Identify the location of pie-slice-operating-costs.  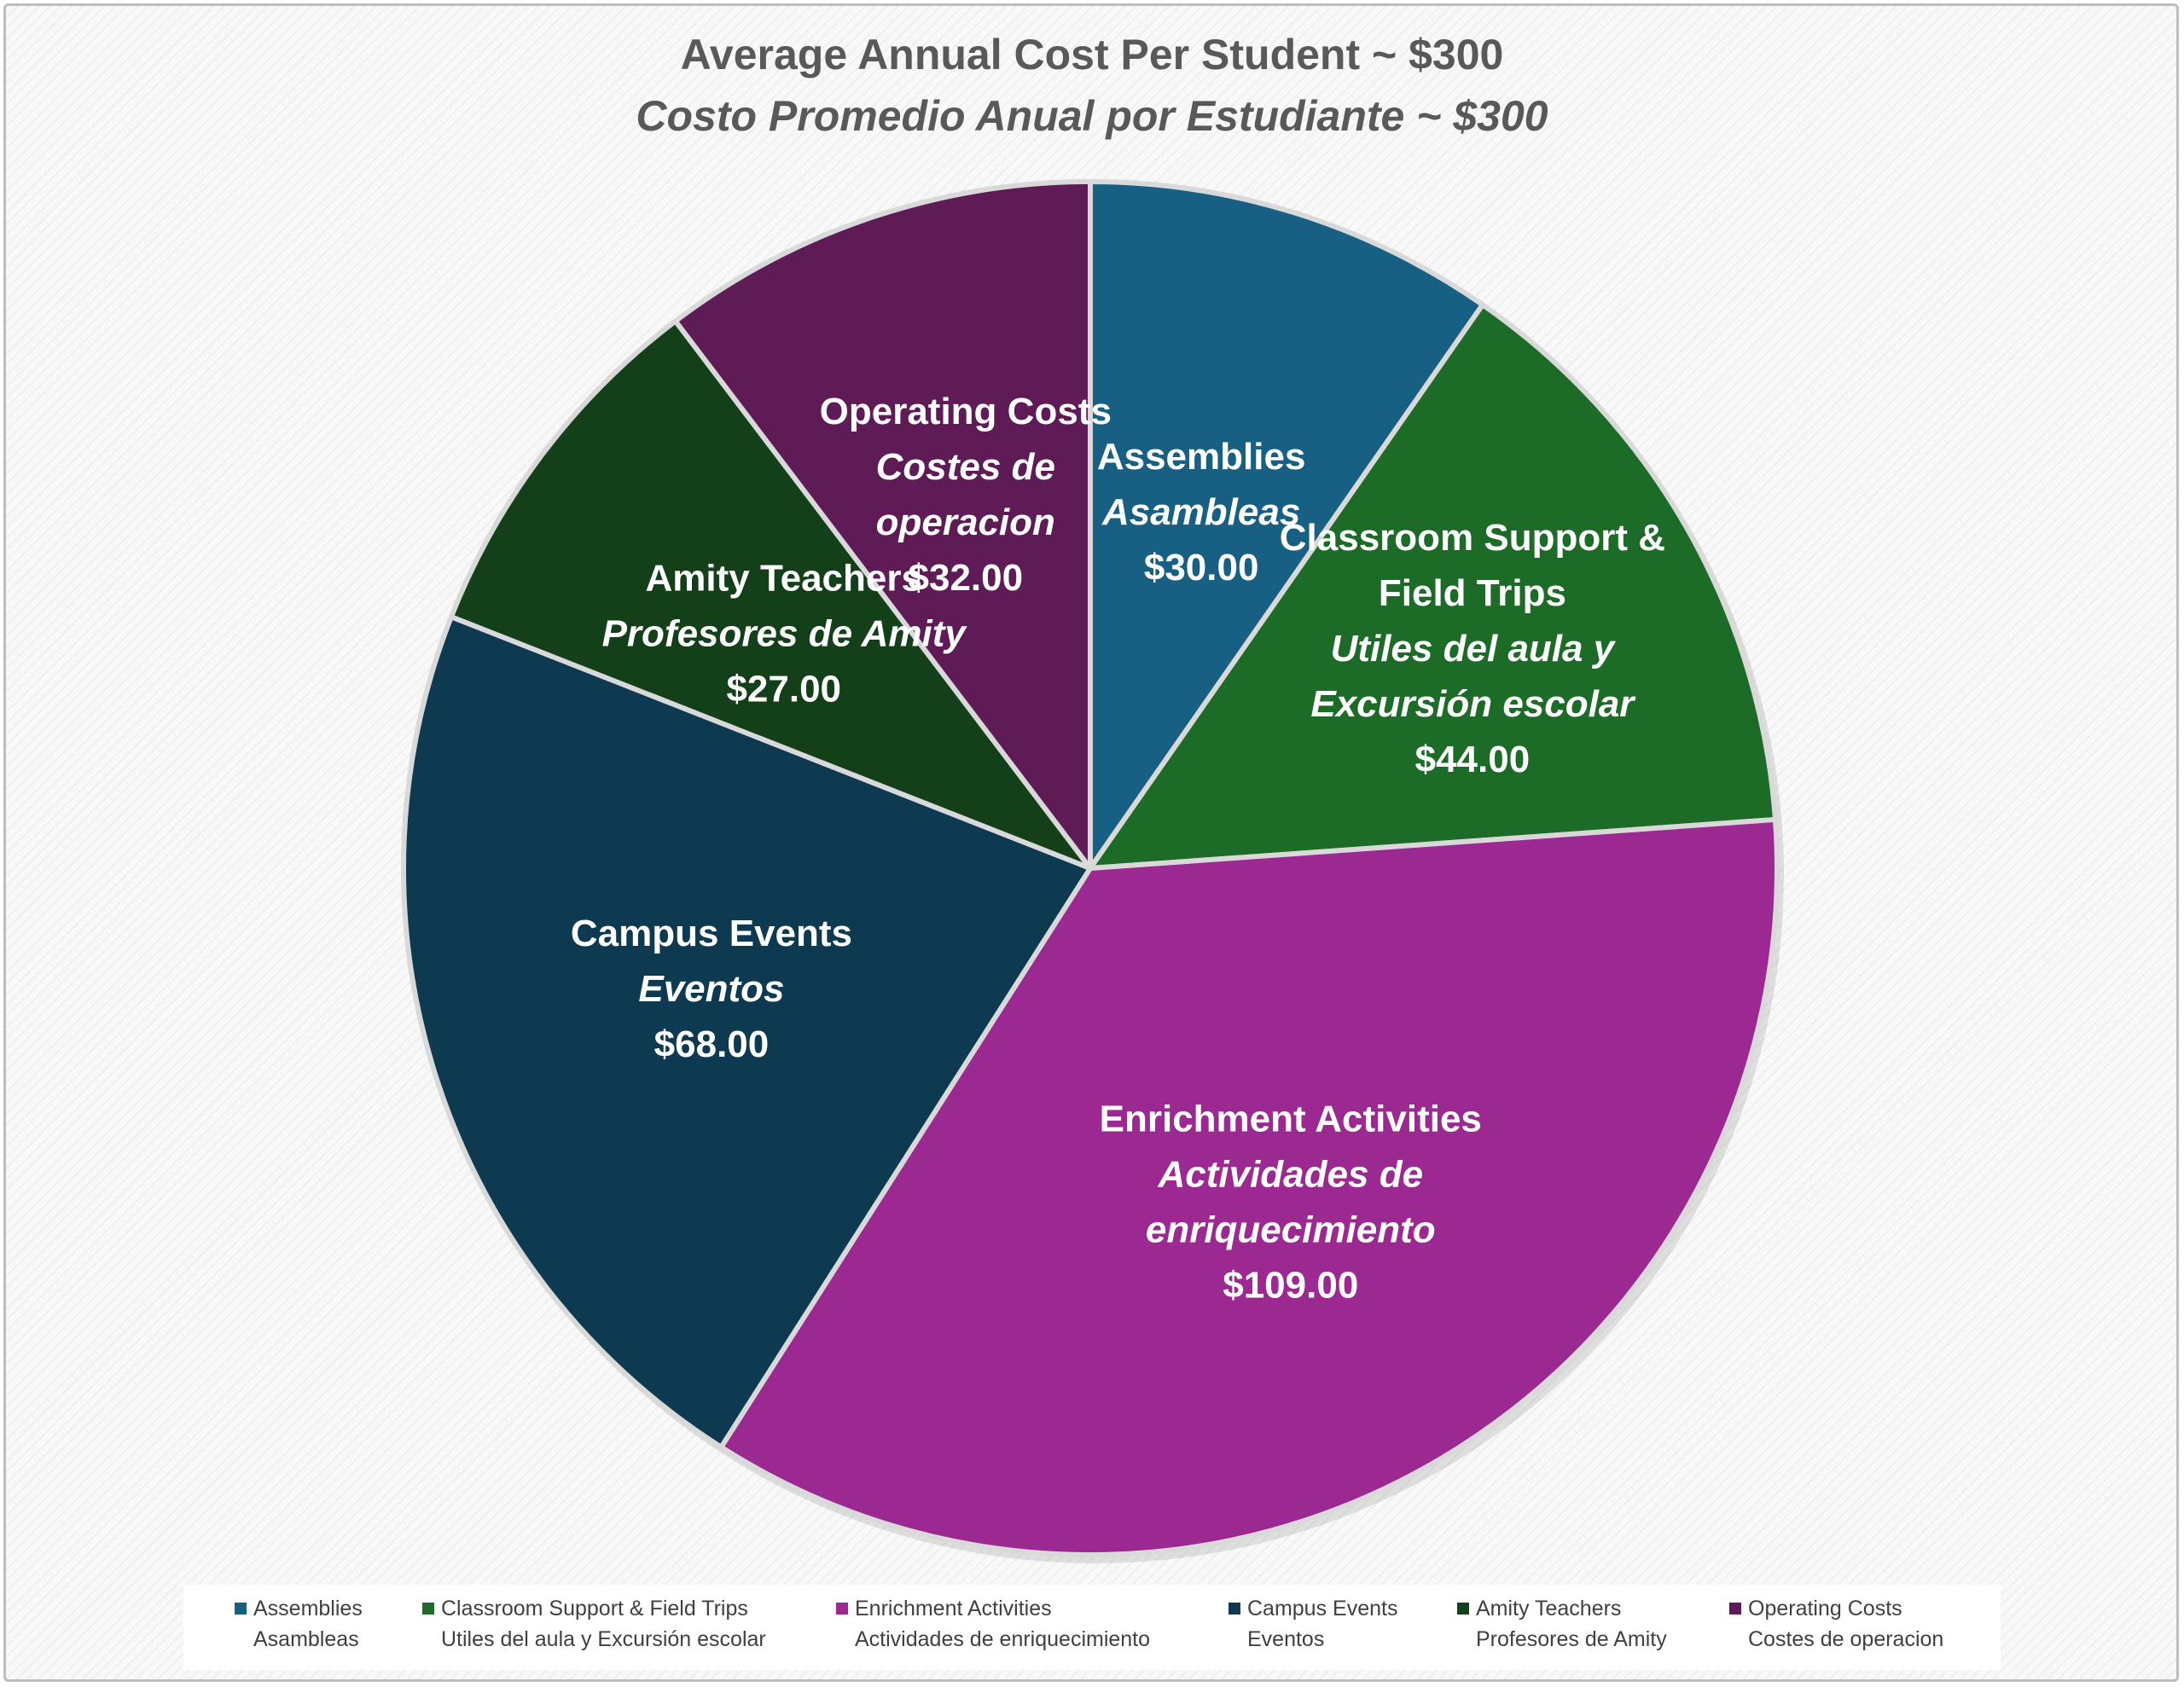
(883, 525).